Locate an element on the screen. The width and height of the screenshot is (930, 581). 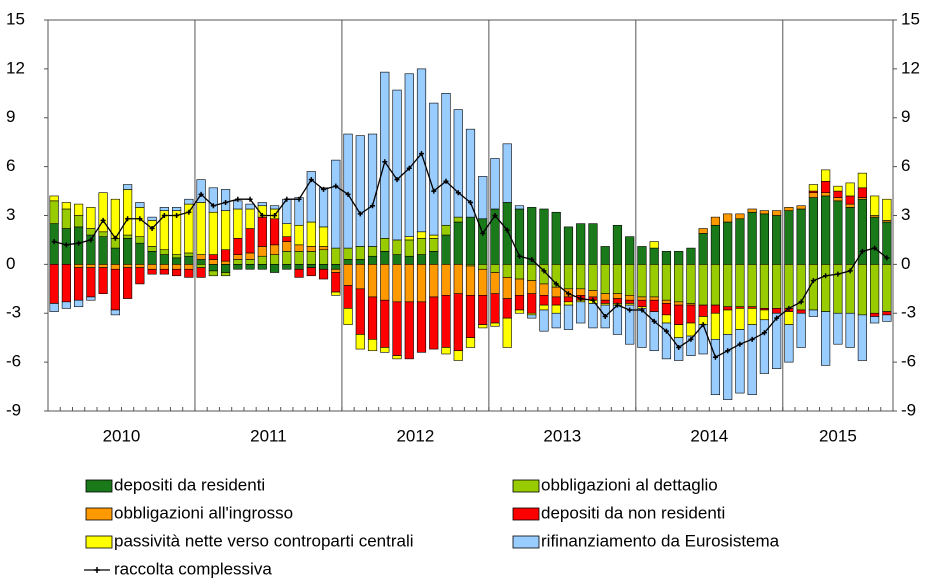
y2-tick-label: 15 is located at coordinates (910, 18).